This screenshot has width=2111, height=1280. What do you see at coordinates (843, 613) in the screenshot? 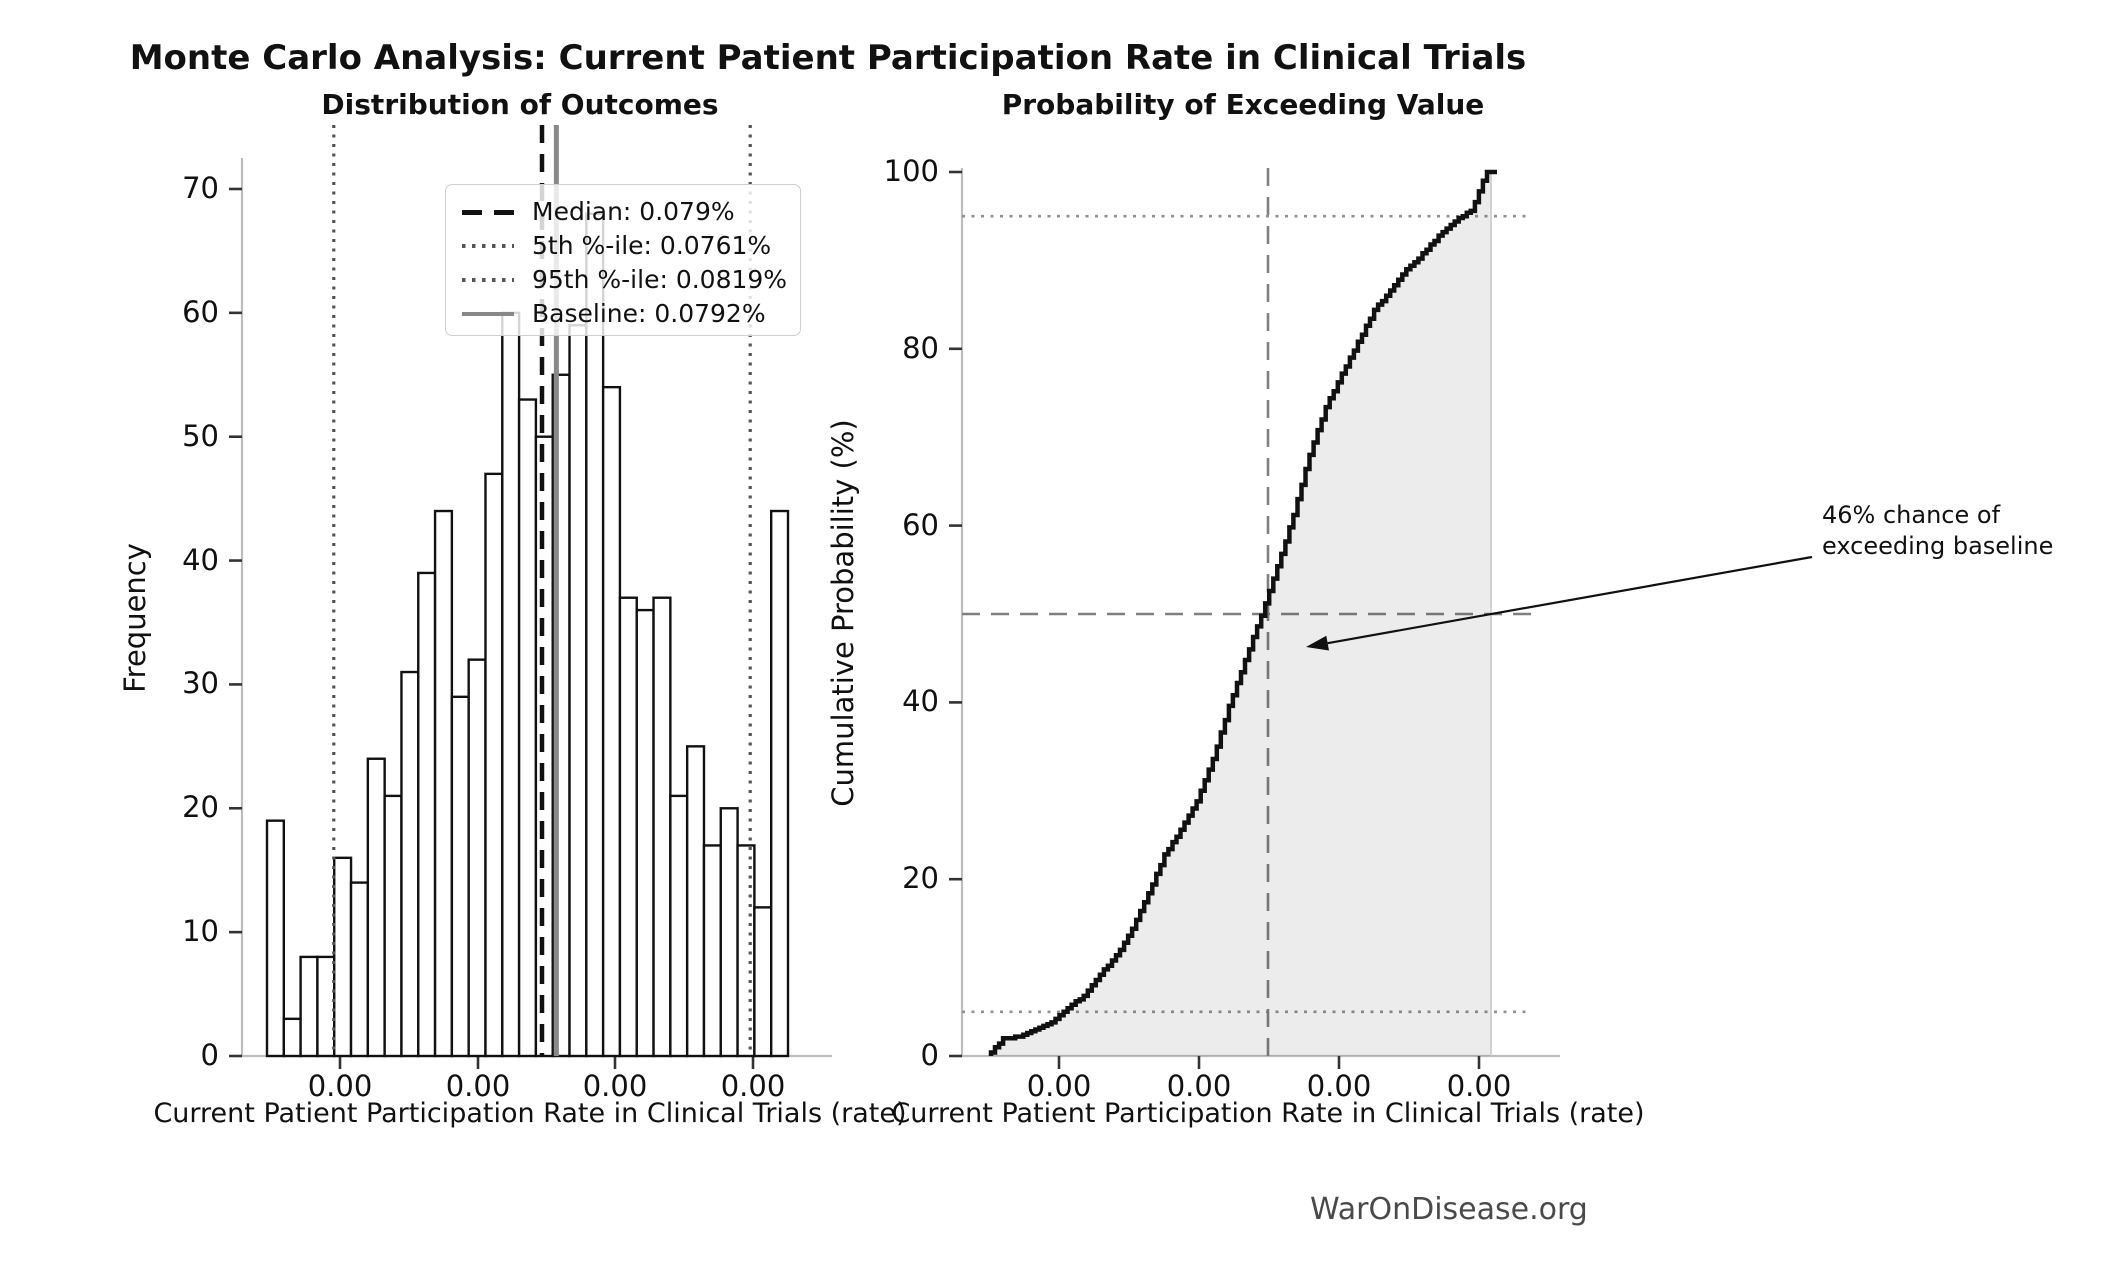
I see `right-y-axis-label: Cumulative Probability (%)` at bounding box center [843, 613].